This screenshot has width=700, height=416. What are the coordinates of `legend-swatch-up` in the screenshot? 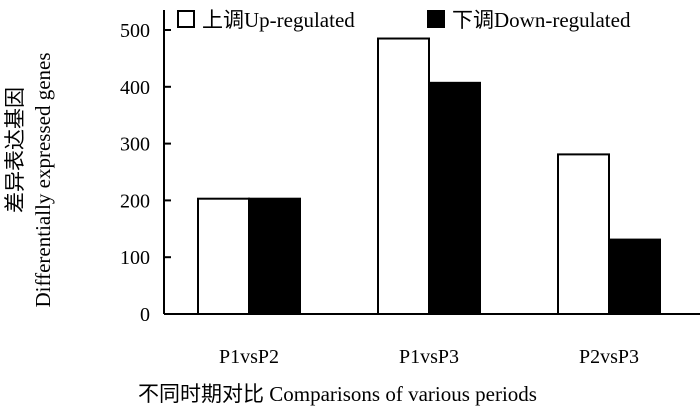 It's located at (186, 19).